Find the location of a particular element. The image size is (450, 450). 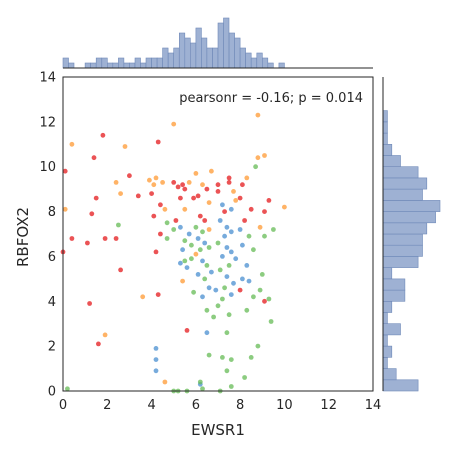

annotation-pearsonr: pearsonr = -0.16; p = 0.014 is located at coordinates (271, 98).